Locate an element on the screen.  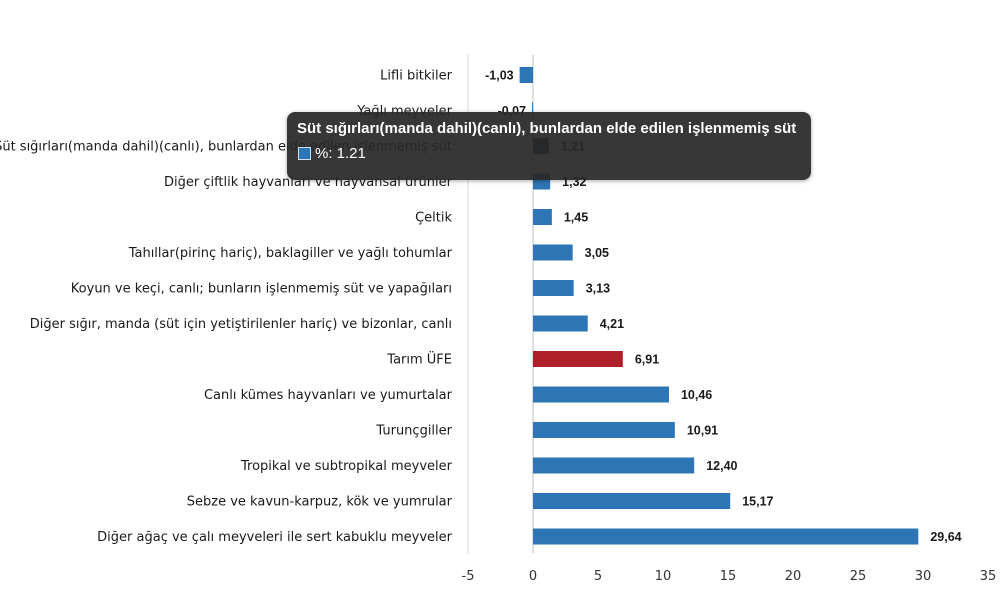
value-label-7: 4,21 is located at coordinates (612, 324).